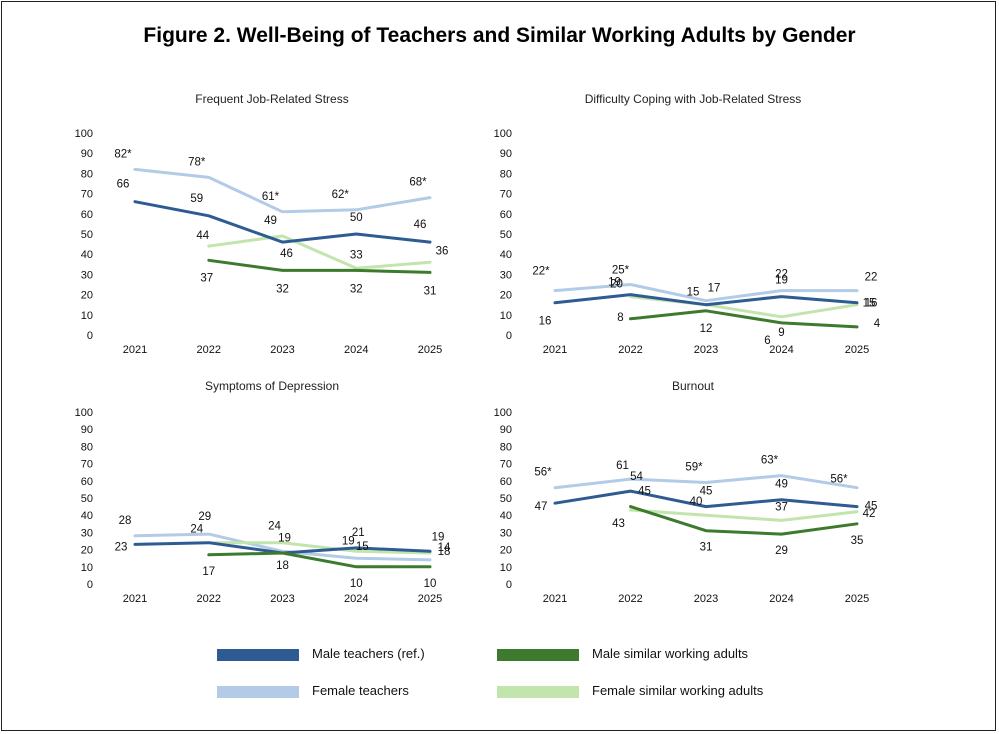 The image size is (999, 734). What do you see at coordinates (670, 653) in the screenshot?
I see `legend-label-male-similar-adults: Male similar working adults` at bounding box center [670, 653].